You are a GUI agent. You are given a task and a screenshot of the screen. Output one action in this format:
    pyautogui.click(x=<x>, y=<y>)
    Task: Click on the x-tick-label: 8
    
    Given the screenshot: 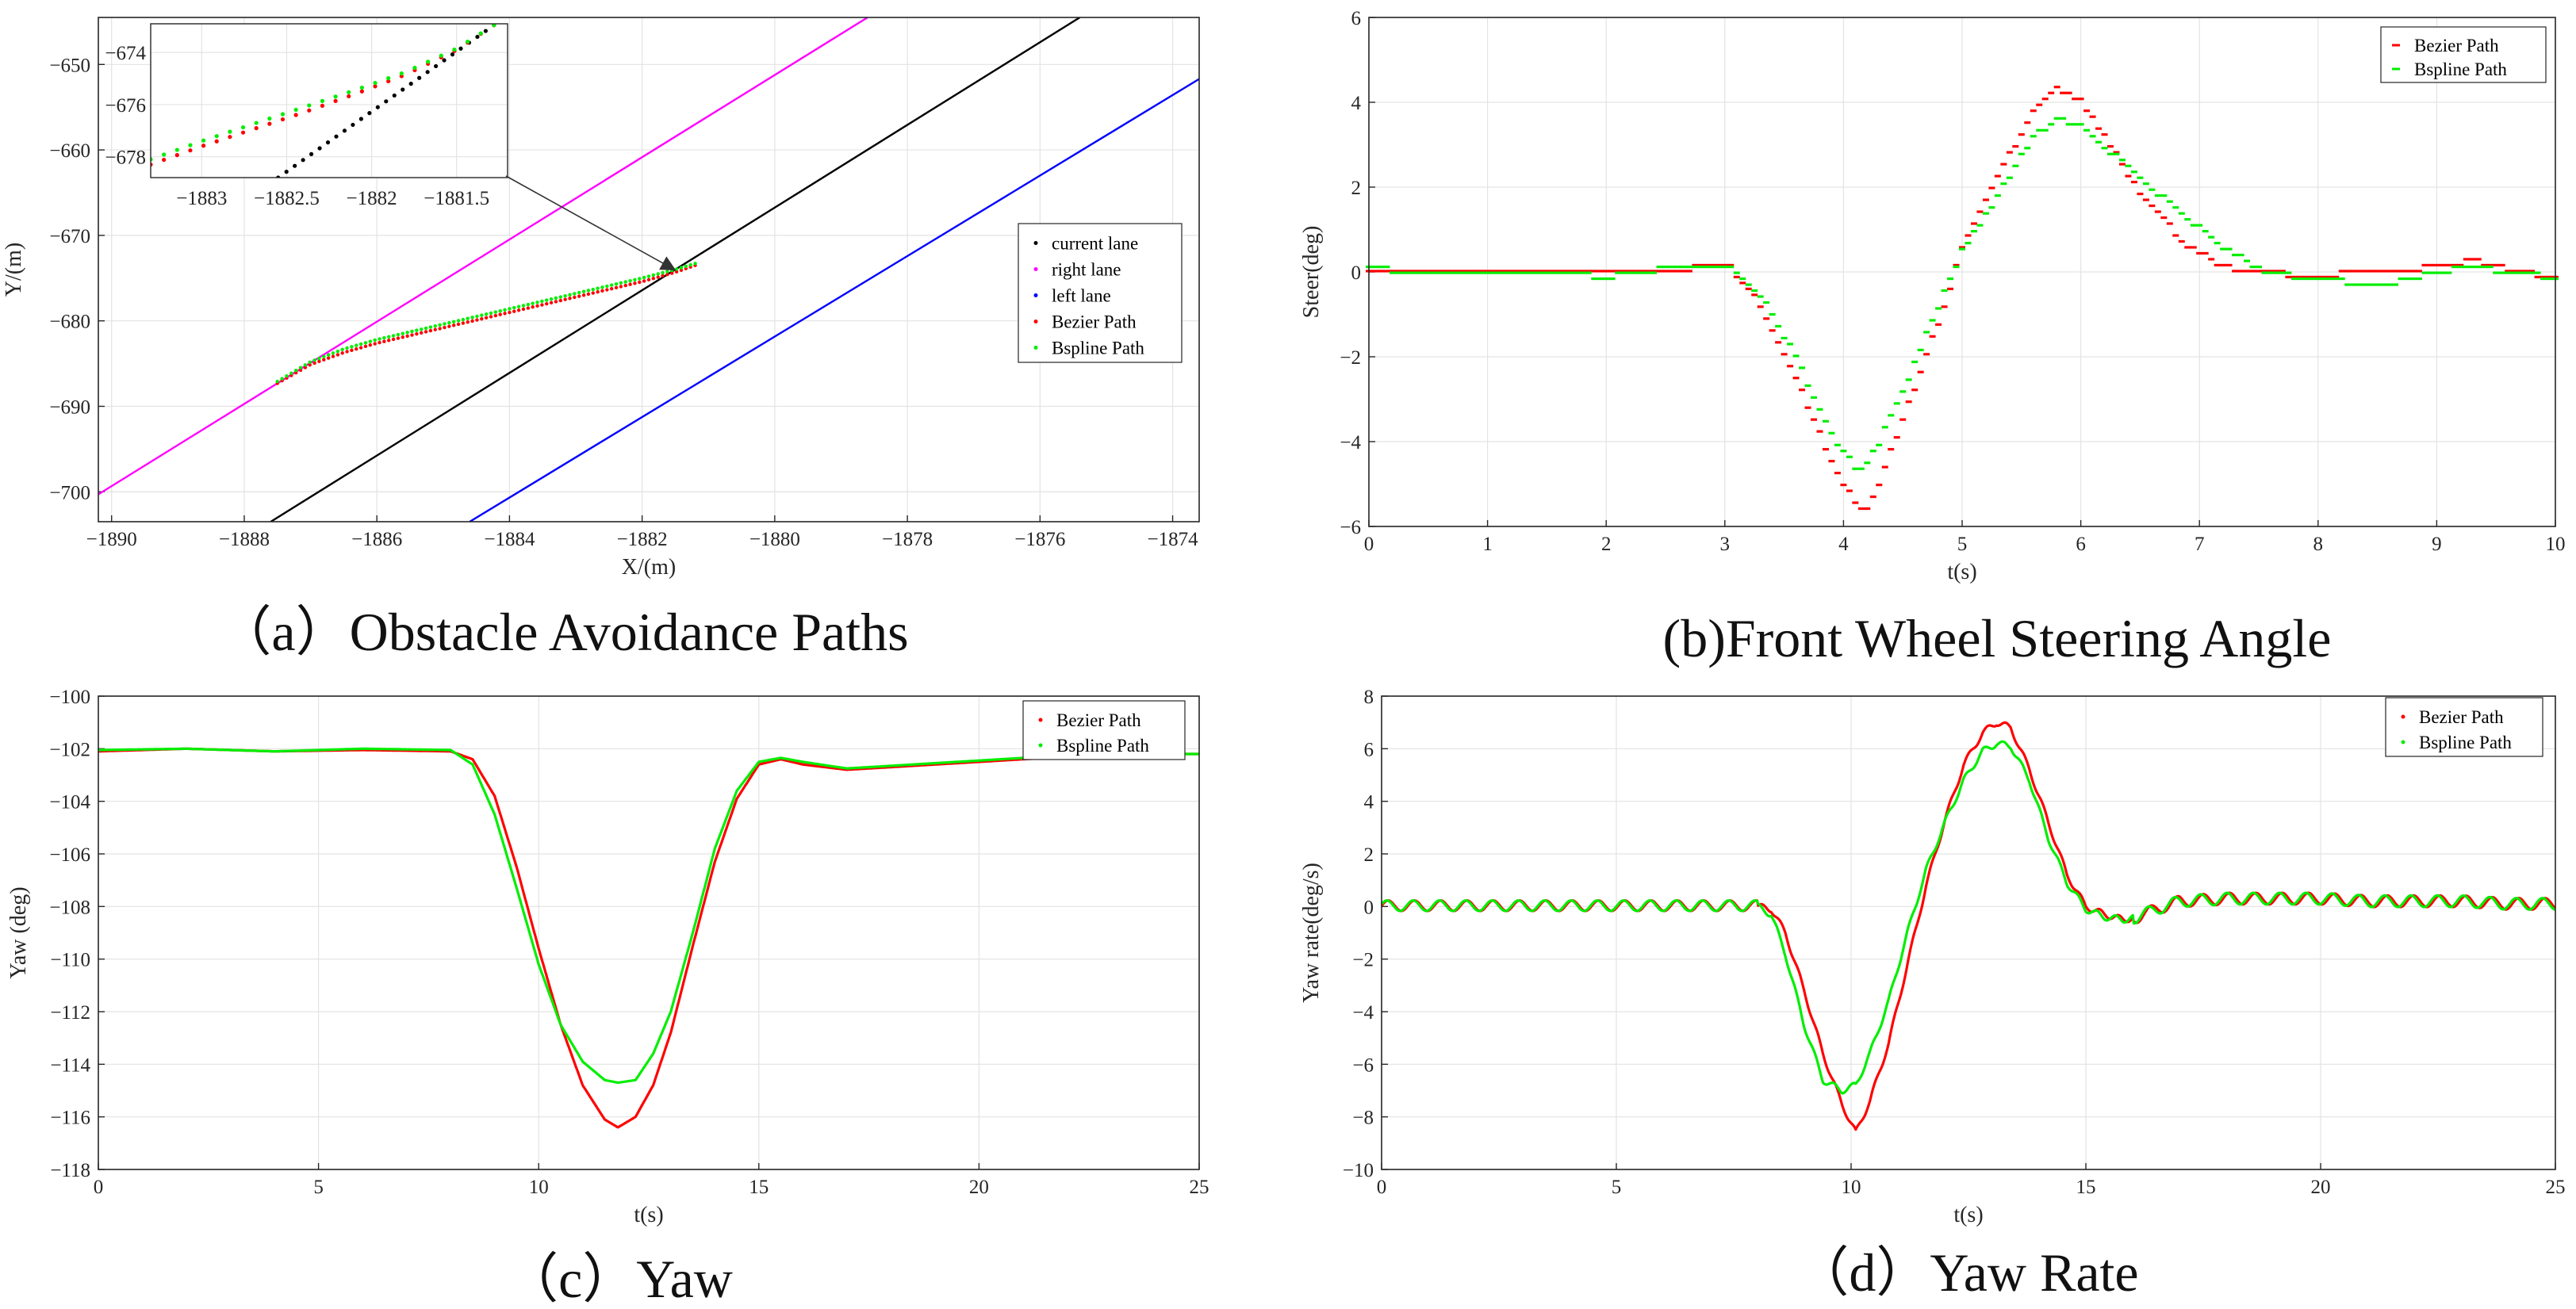 What is the action you would take?
    pyautogui.click(x=2319, y=545)
    